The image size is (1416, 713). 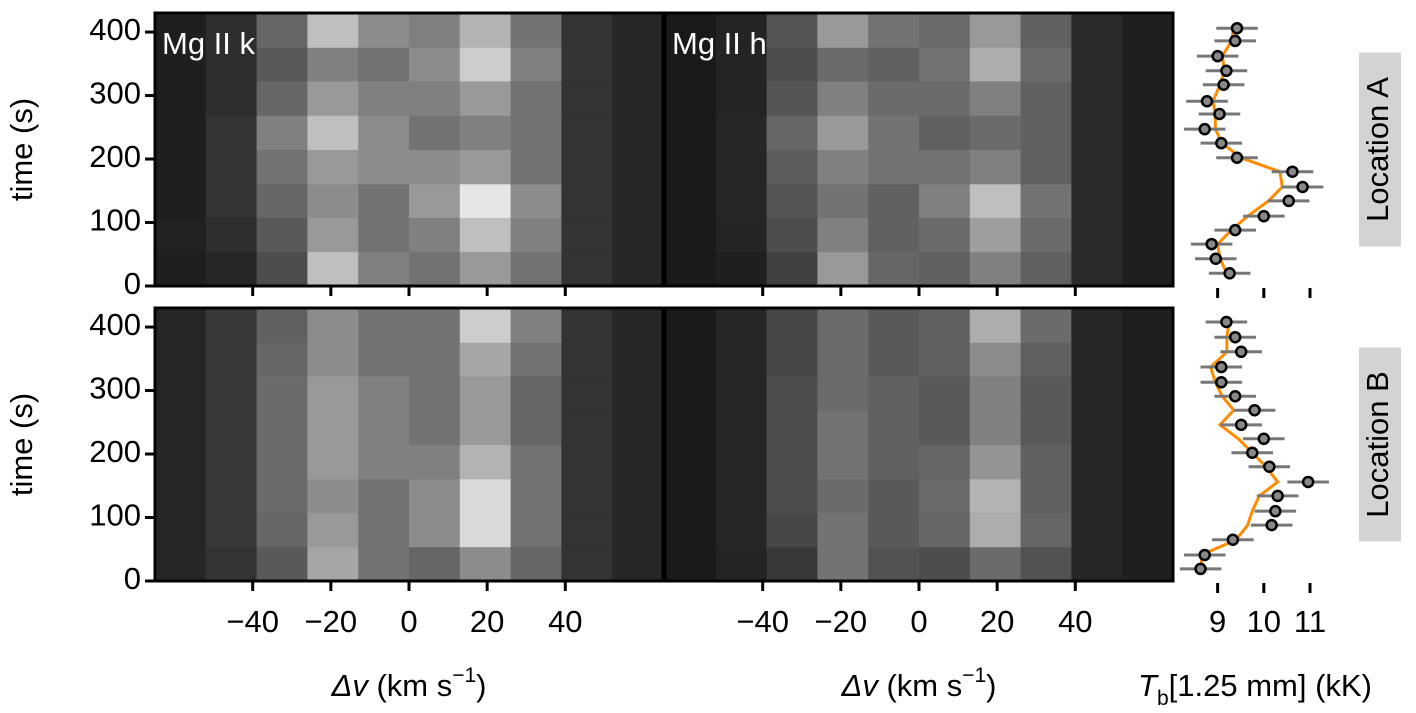 I want to click on label-part: (km s, so click(x=410, y=685).